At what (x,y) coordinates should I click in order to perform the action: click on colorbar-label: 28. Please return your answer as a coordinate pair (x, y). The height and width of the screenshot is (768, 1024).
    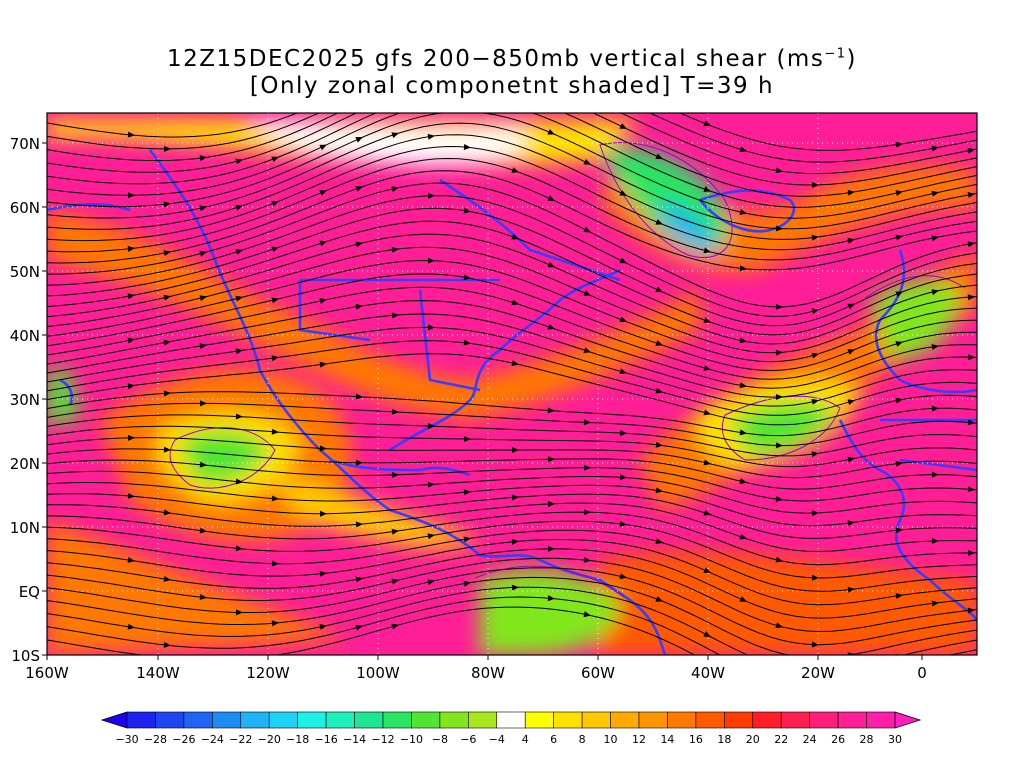
    Looking at the image, I should click on (867, 739).